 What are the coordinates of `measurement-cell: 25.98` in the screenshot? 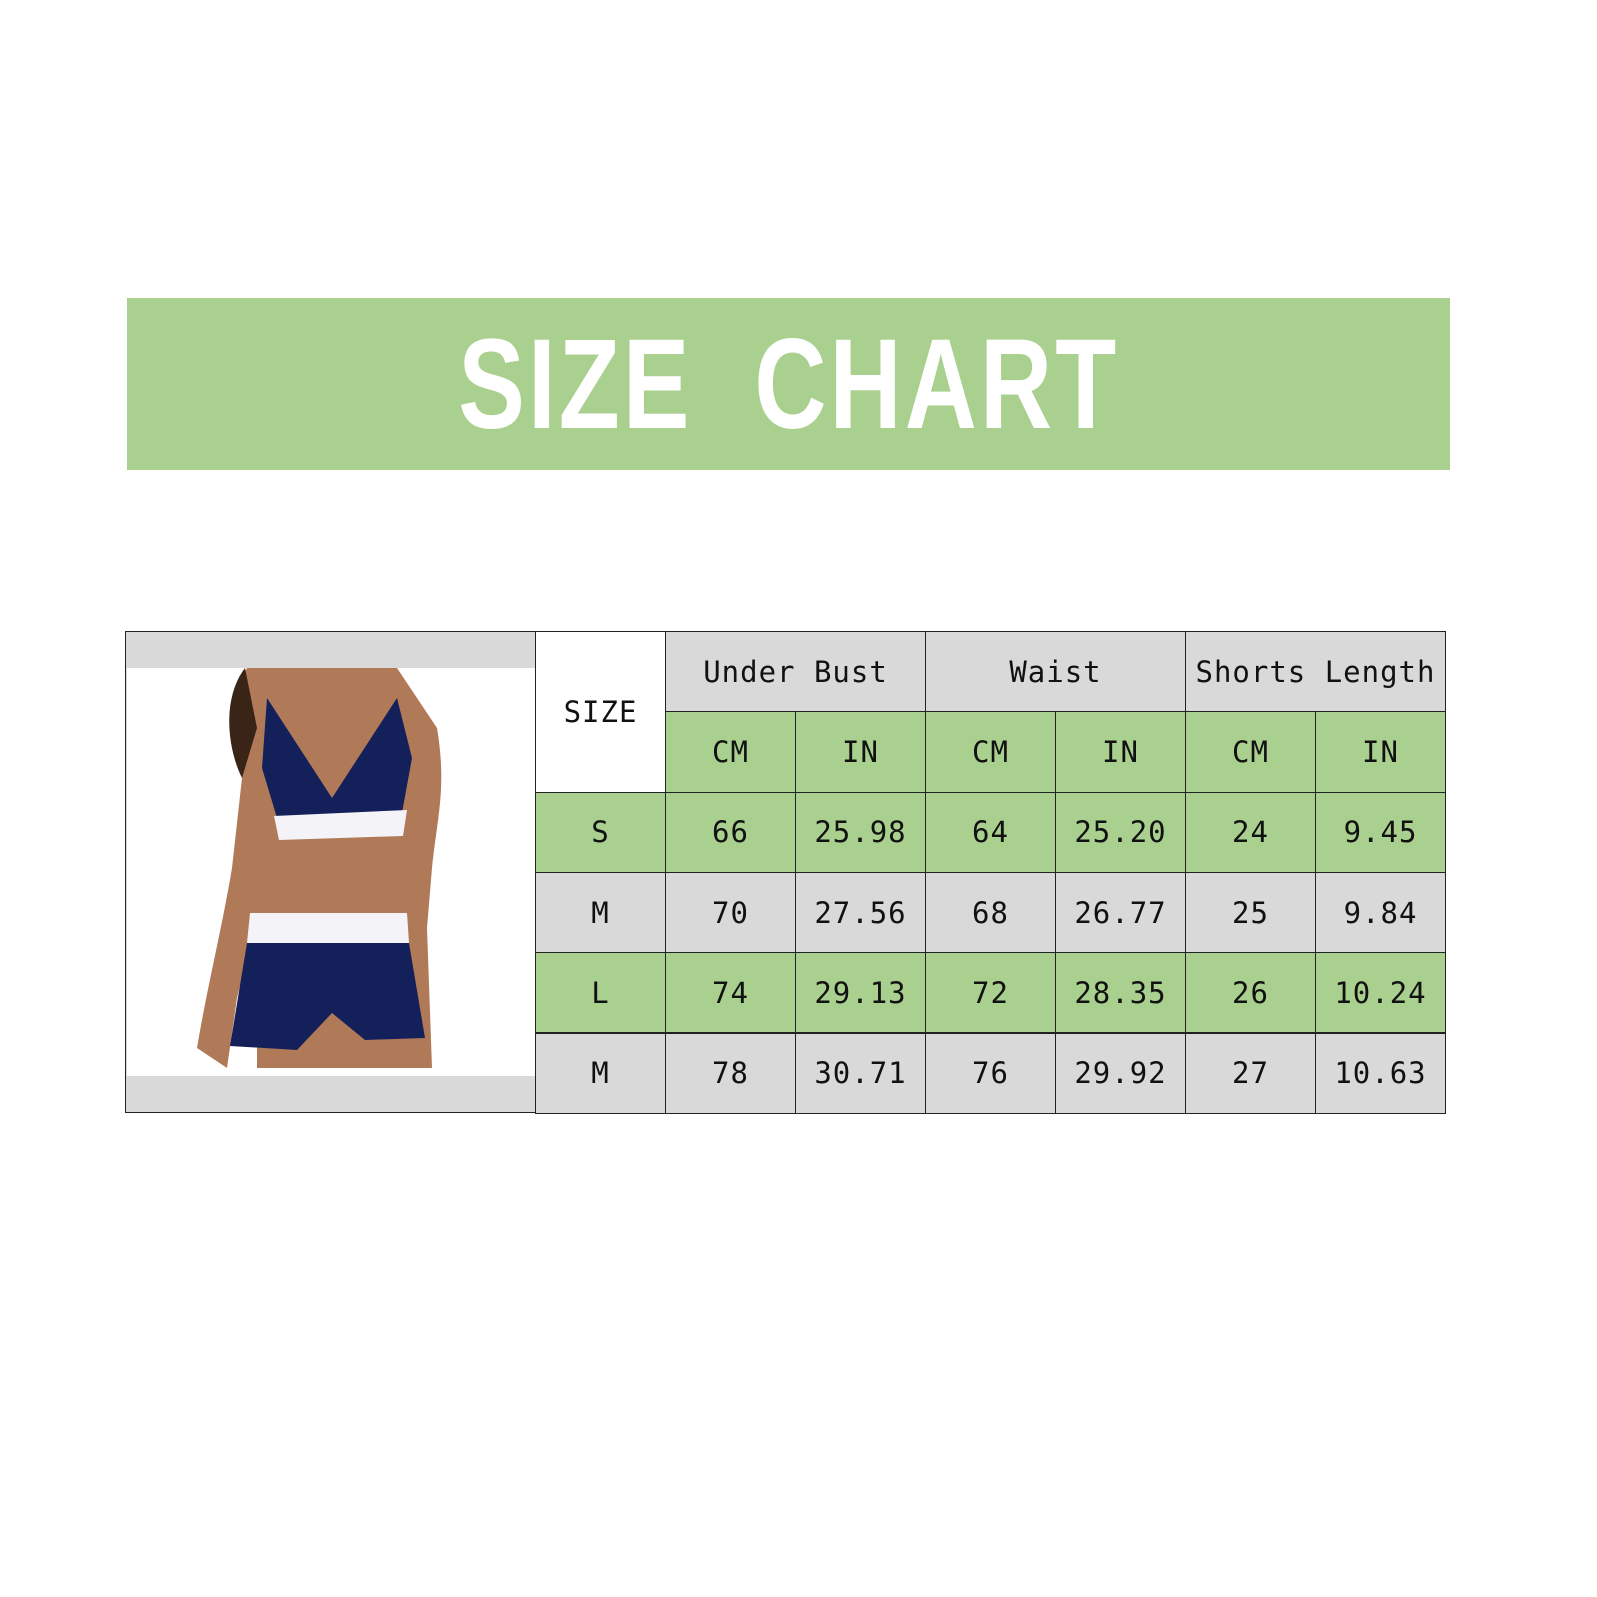 It's located at (860, 832).